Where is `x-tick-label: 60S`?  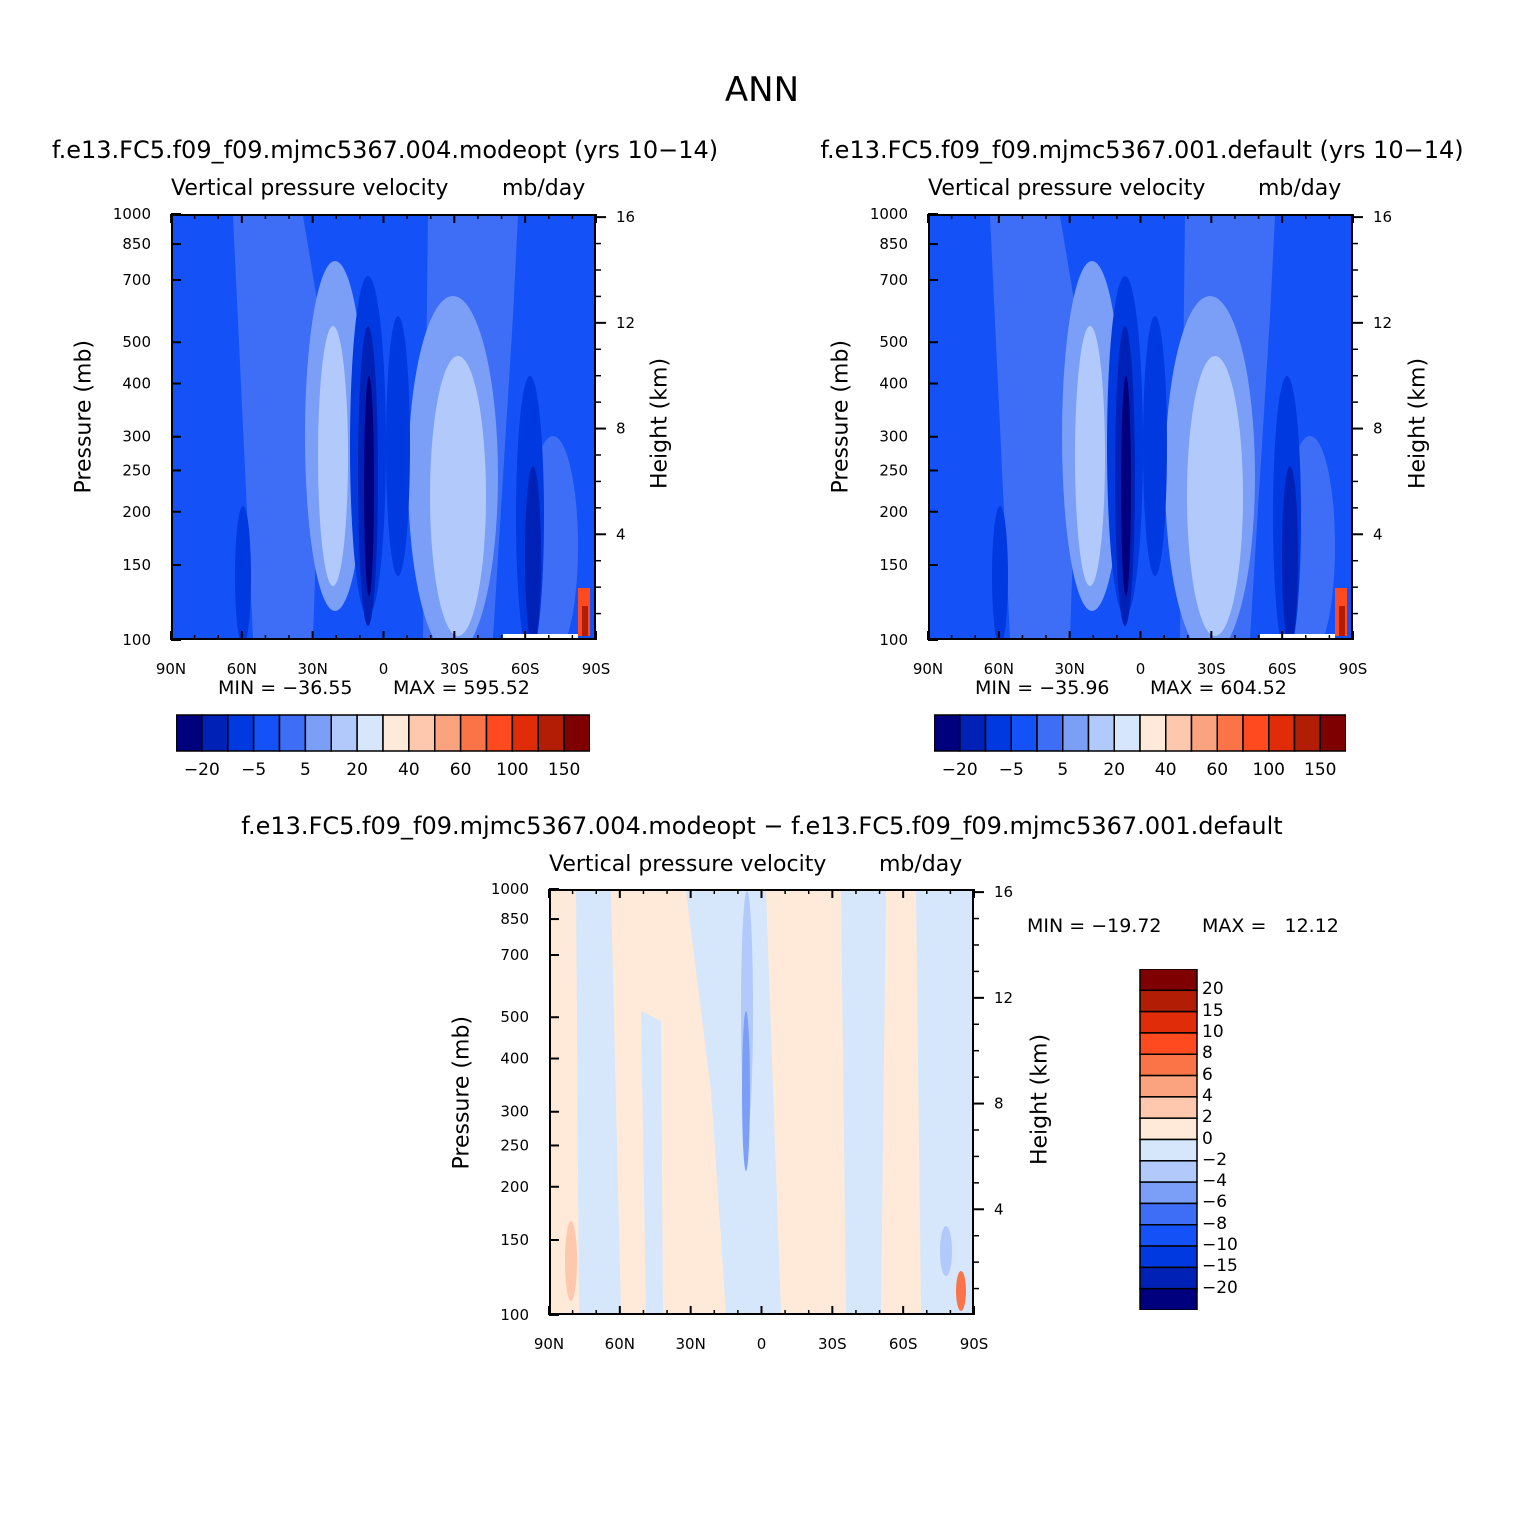 x-tick-label: 60S is located at coordinates (903, 1344).